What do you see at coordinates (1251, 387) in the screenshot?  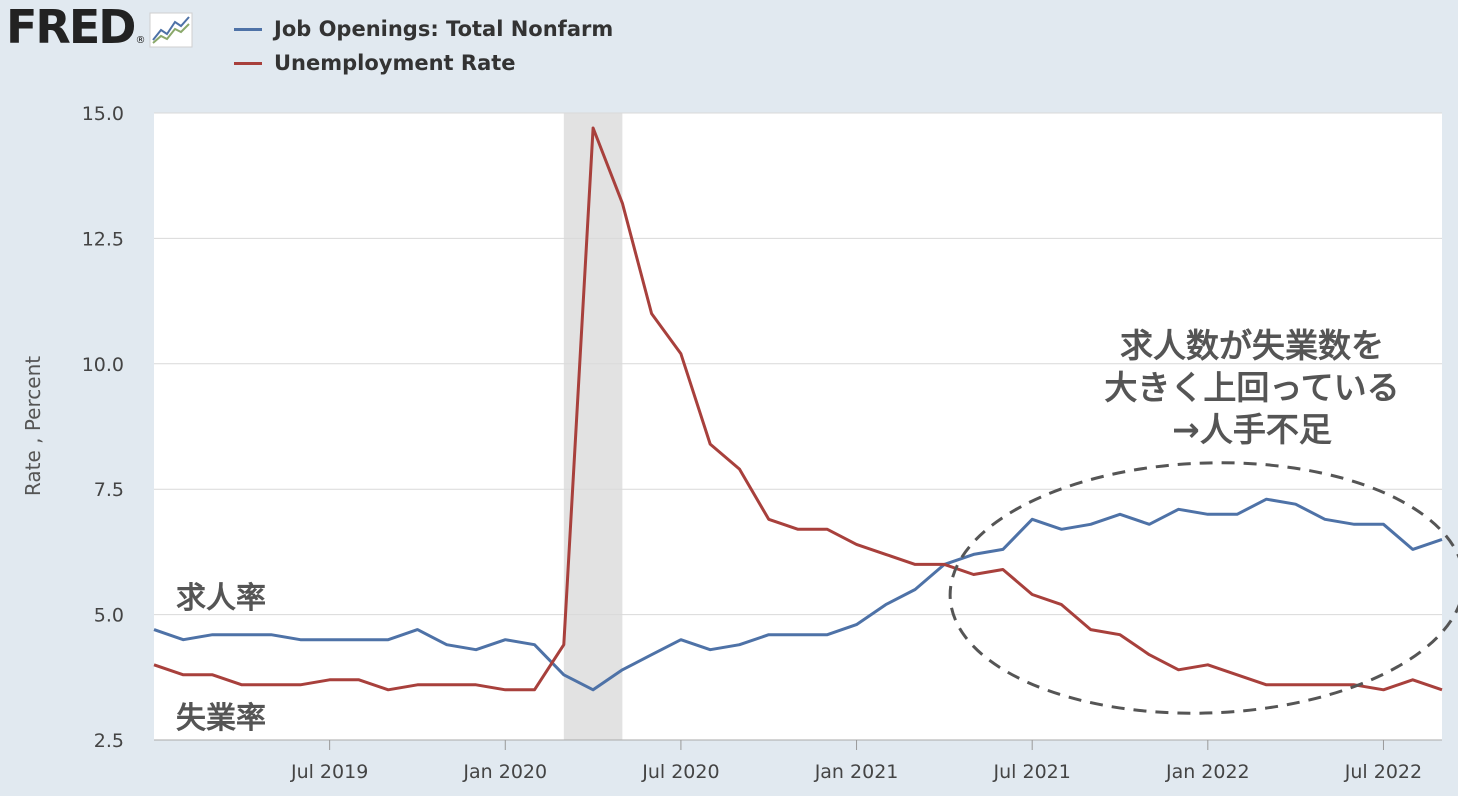 I see `callout-line-2: 大きく上回っている` at bounding box center [1251, 387].